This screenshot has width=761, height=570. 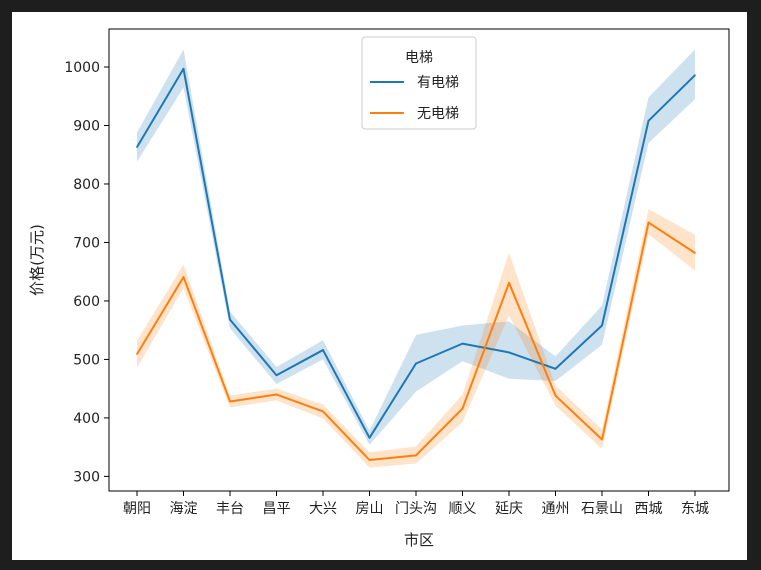 I want to click on x-tick-label: 顺义, so click(x=463, y=509).